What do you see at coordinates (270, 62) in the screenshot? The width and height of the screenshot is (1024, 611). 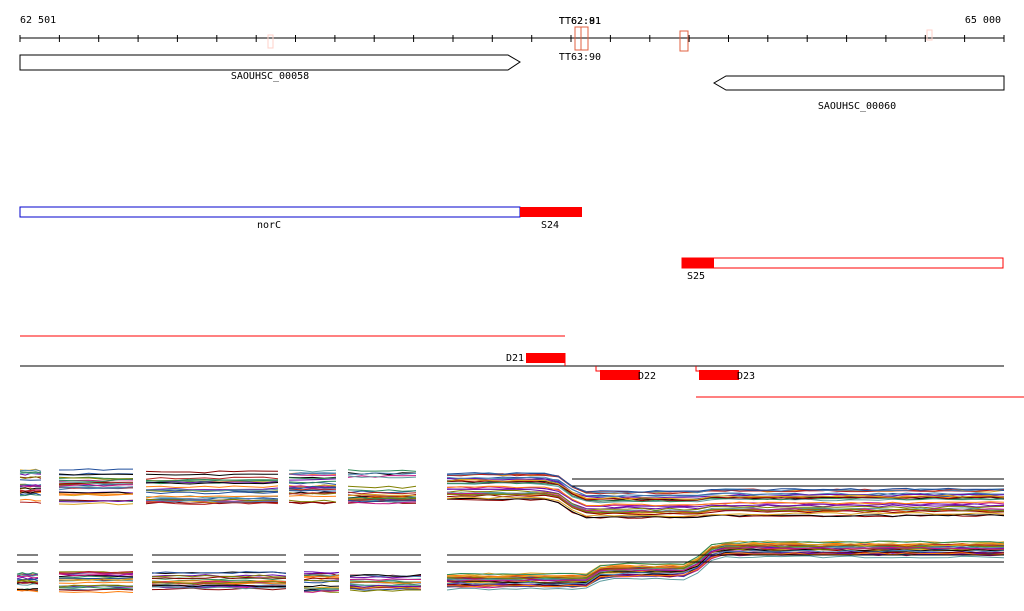 I see `gene-arrow-forward` at bounding box center [270, 62].